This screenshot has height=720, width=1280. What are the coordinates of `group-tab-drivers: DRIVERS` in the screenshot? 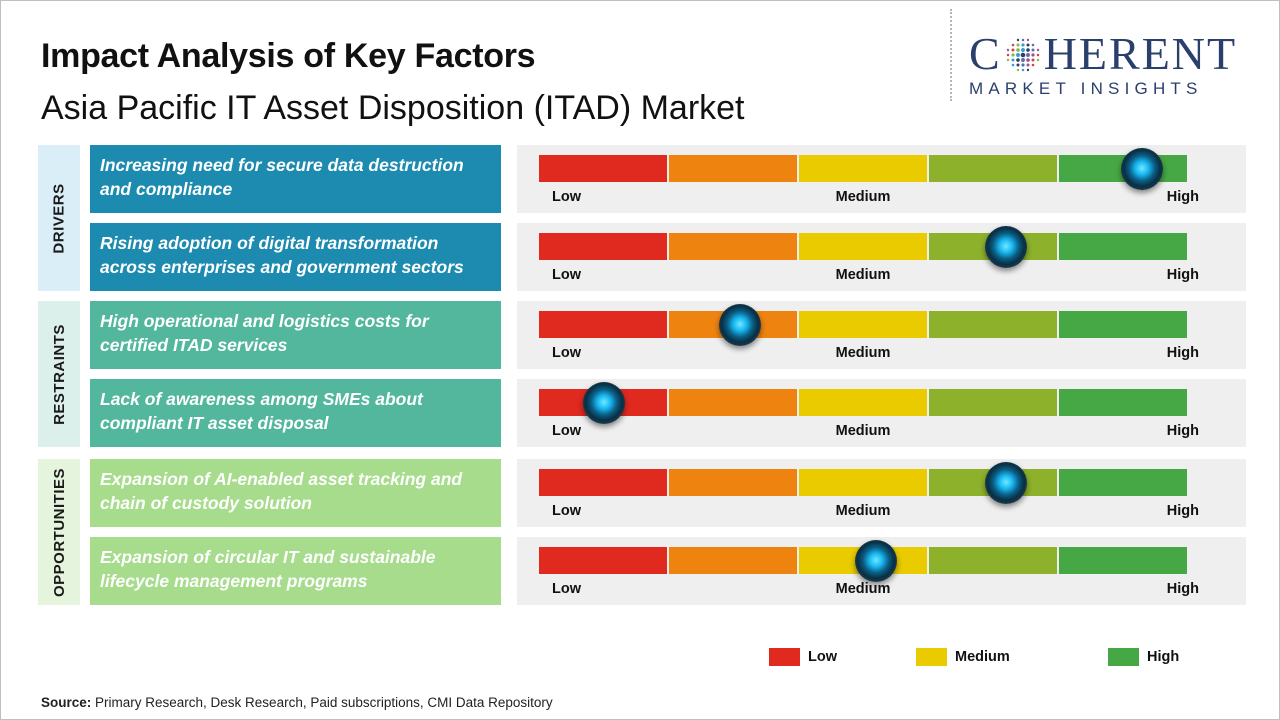 It's located at (59, 218).